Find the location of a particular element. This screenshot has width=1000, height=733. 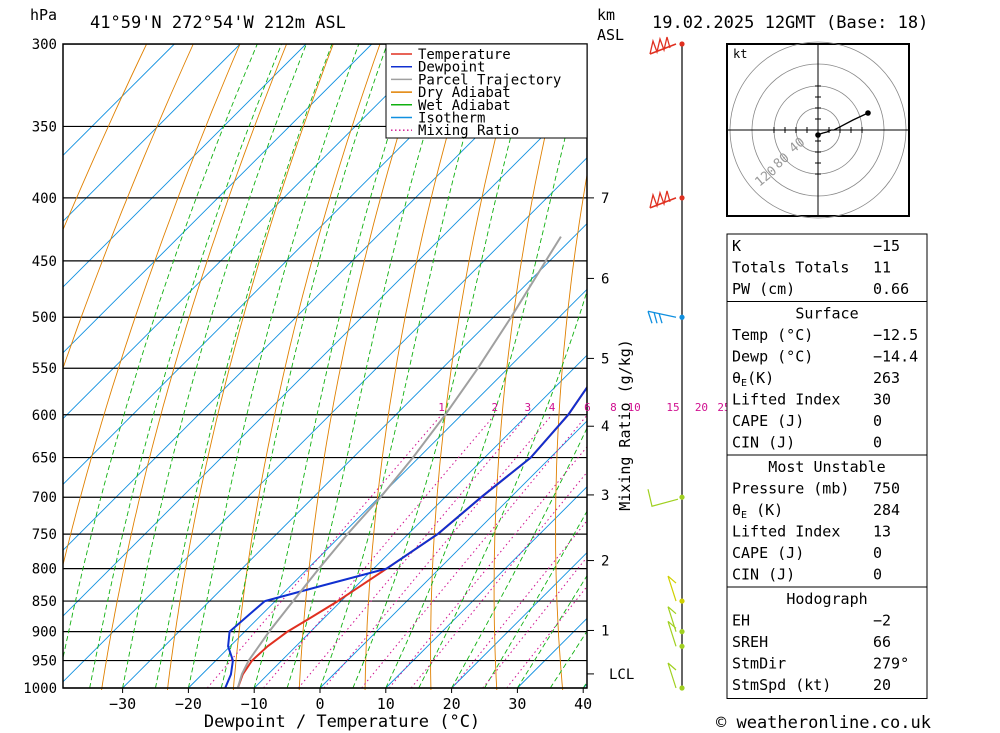

height-tick-label: 2 is located at coordinates (605, 562).